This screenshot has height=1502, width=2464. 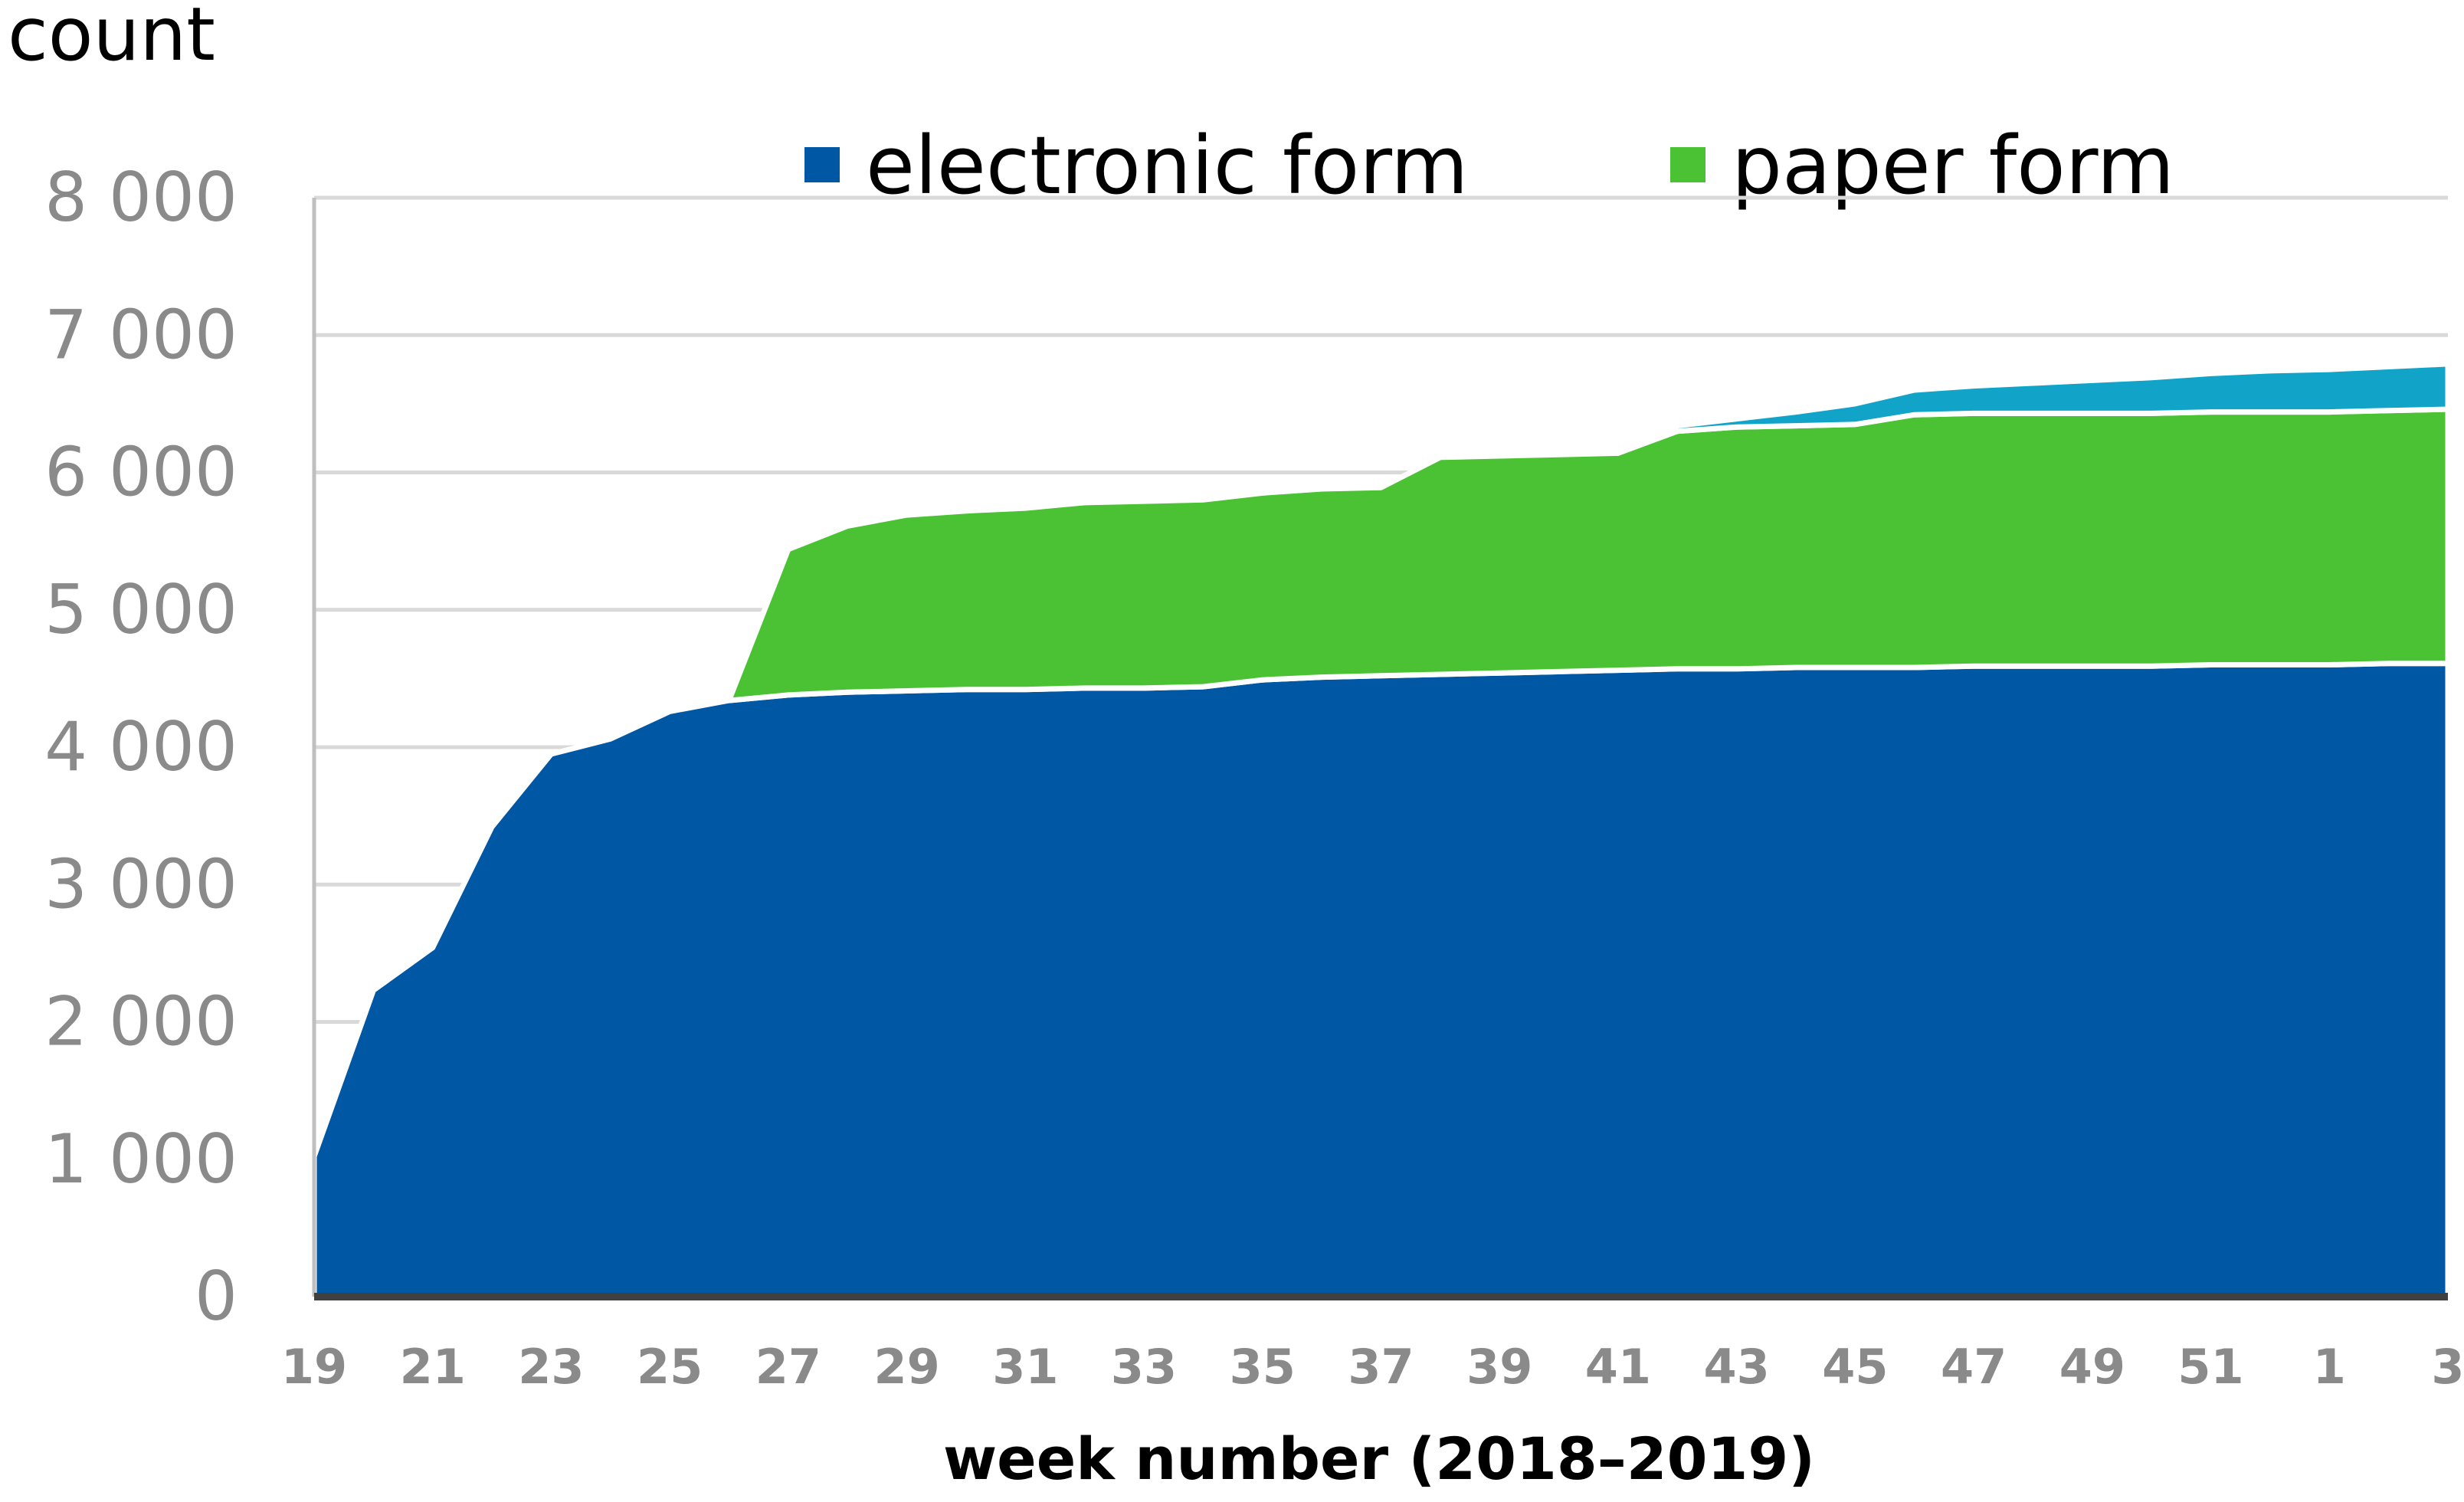 I want to click on x-tick-label: 37, so click(x=1381, y=1367).